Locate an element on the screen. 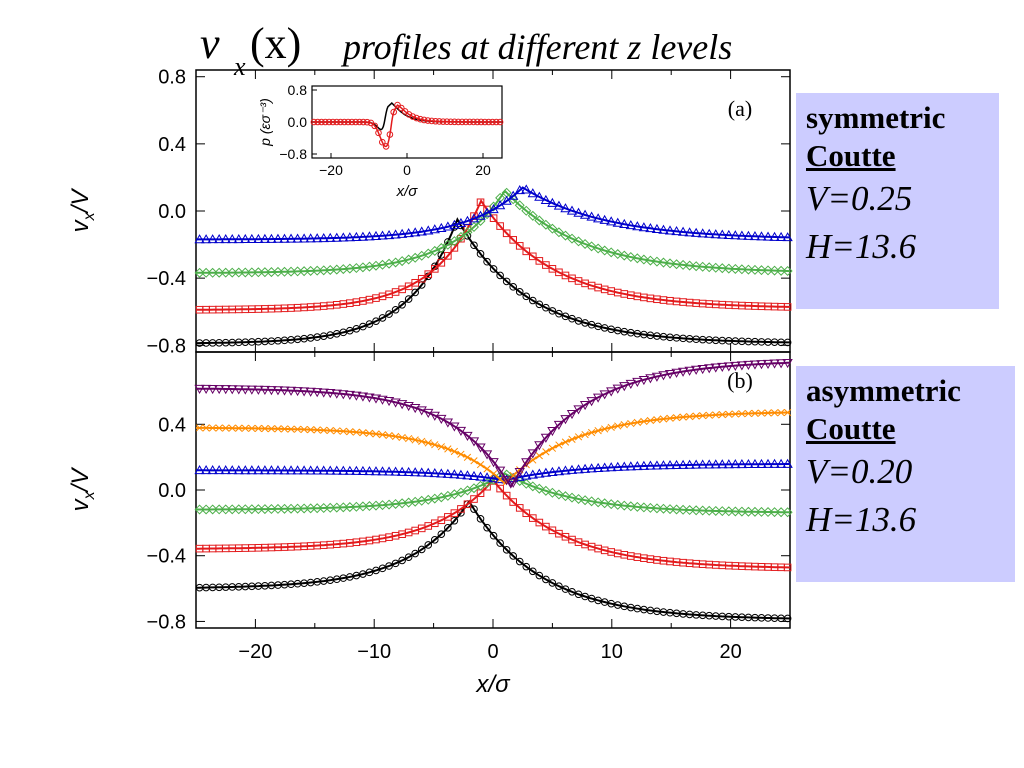 The image size is (1024, 768). info-height: H=13.6 is located at coordinates (861, 246).